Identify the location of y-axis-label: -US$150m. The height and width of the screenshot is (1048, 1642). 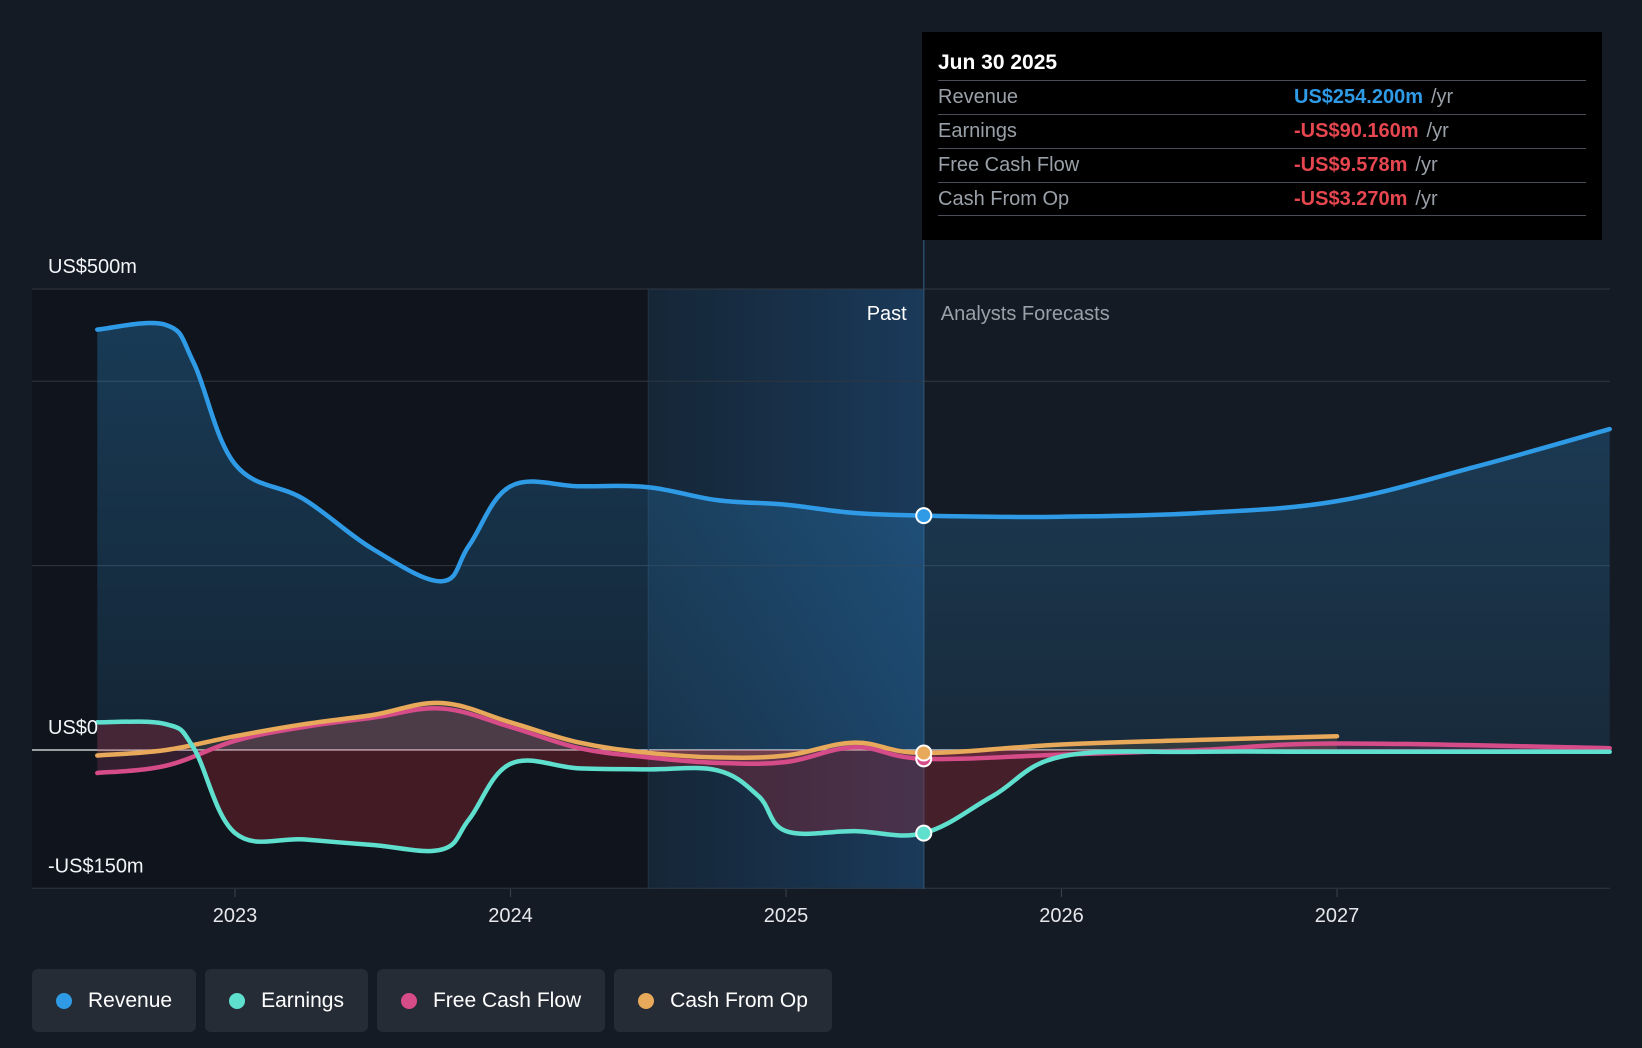
(96, 866).